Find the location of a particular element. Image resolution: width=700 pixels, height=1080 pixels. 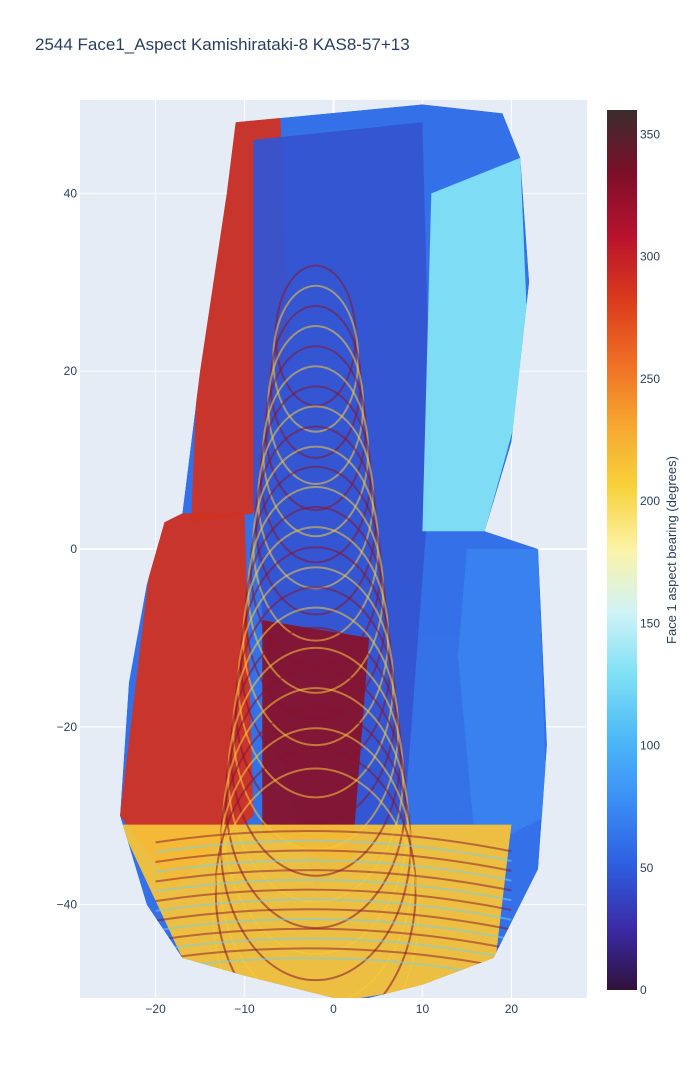

colorbar-tick-label: 100 is located at coordinates (650, 746).